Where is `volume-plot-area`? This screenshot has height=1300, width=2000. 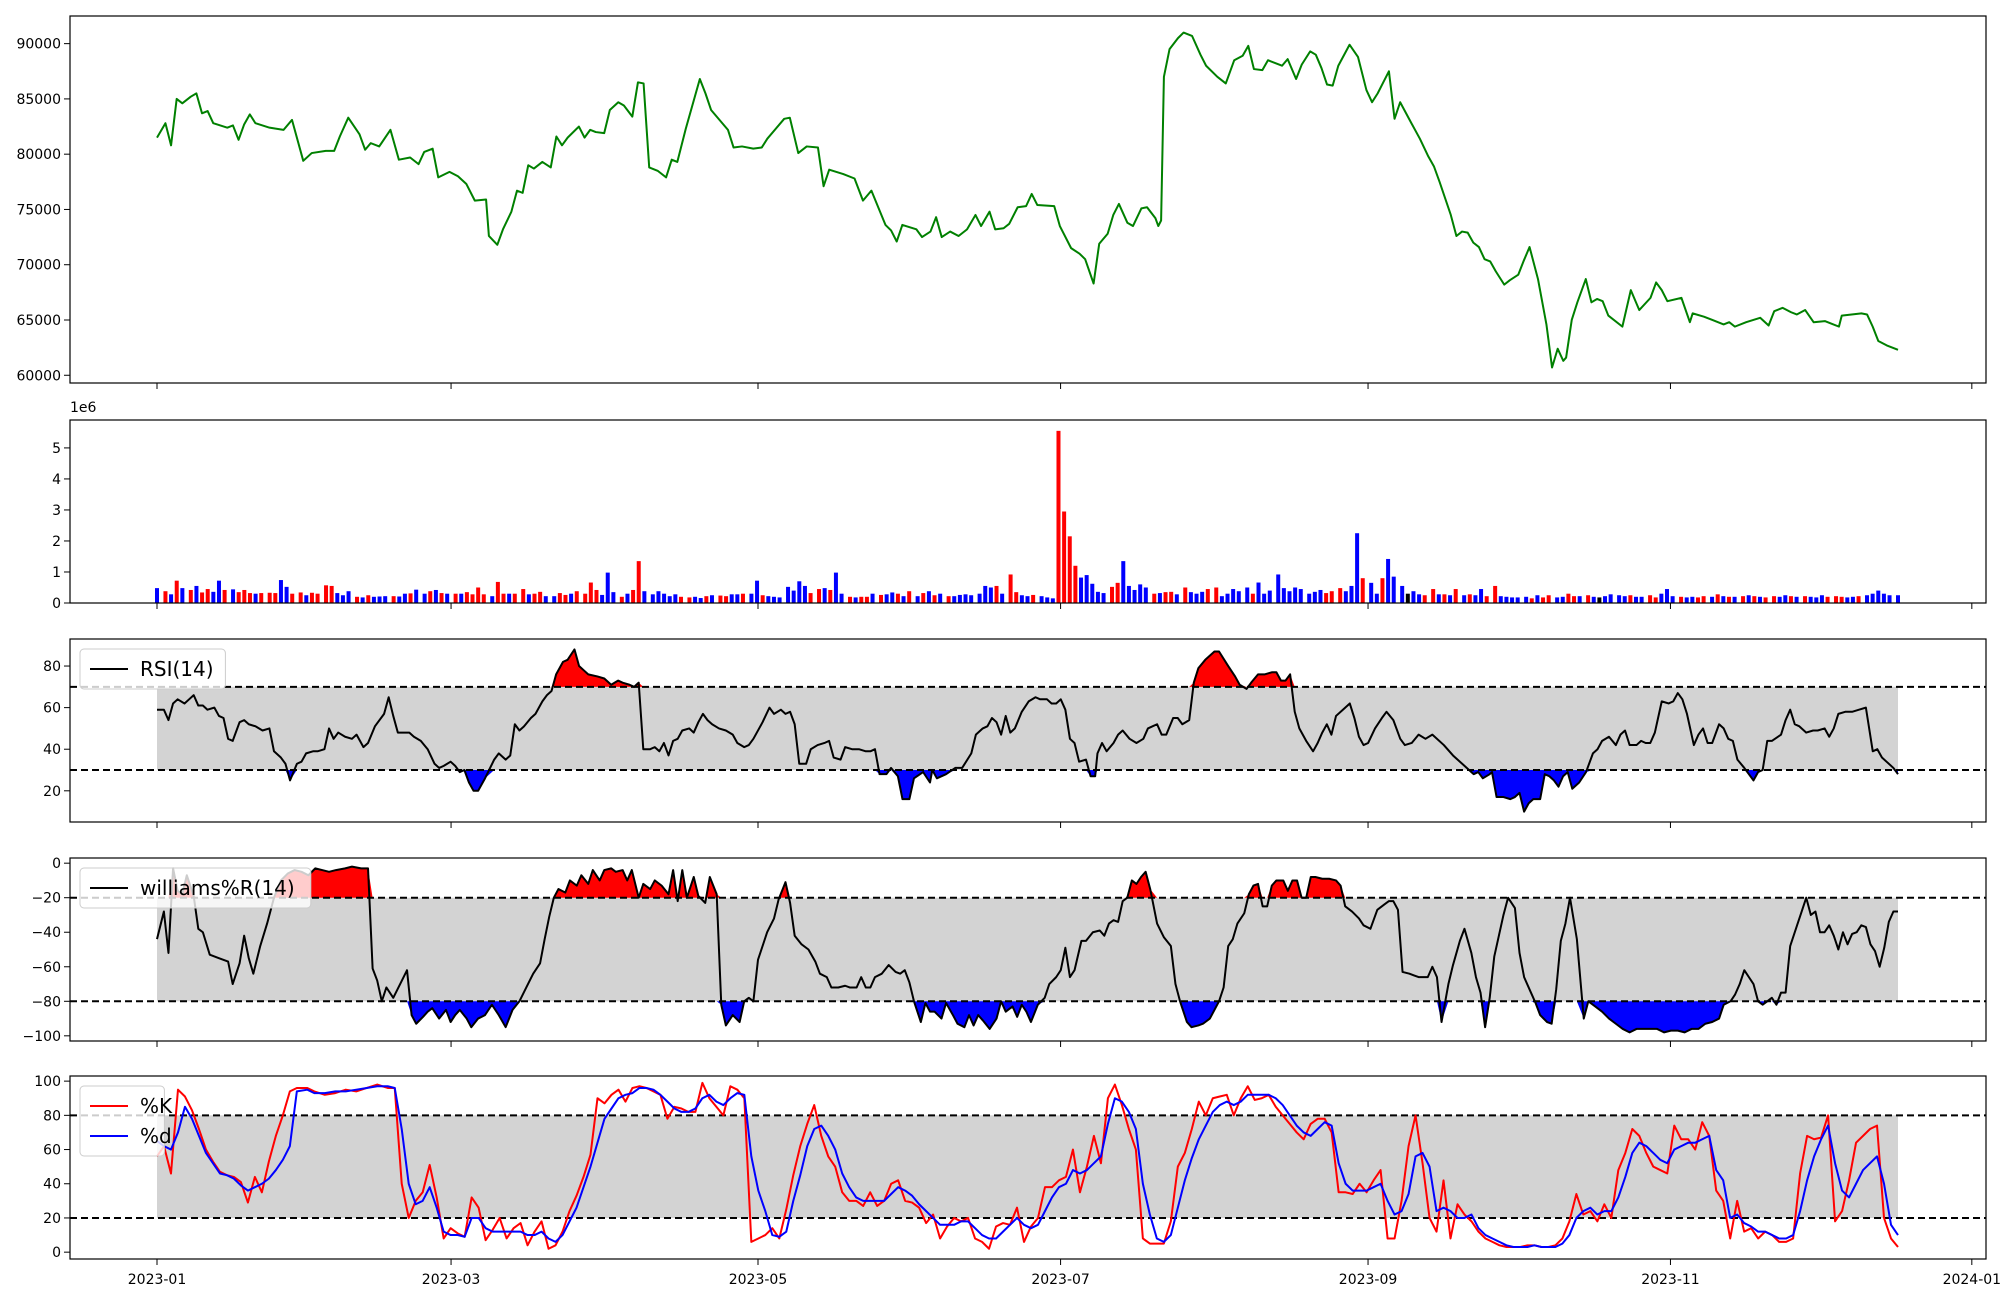 volume-plot-area is located at coordinates (1027, 516).